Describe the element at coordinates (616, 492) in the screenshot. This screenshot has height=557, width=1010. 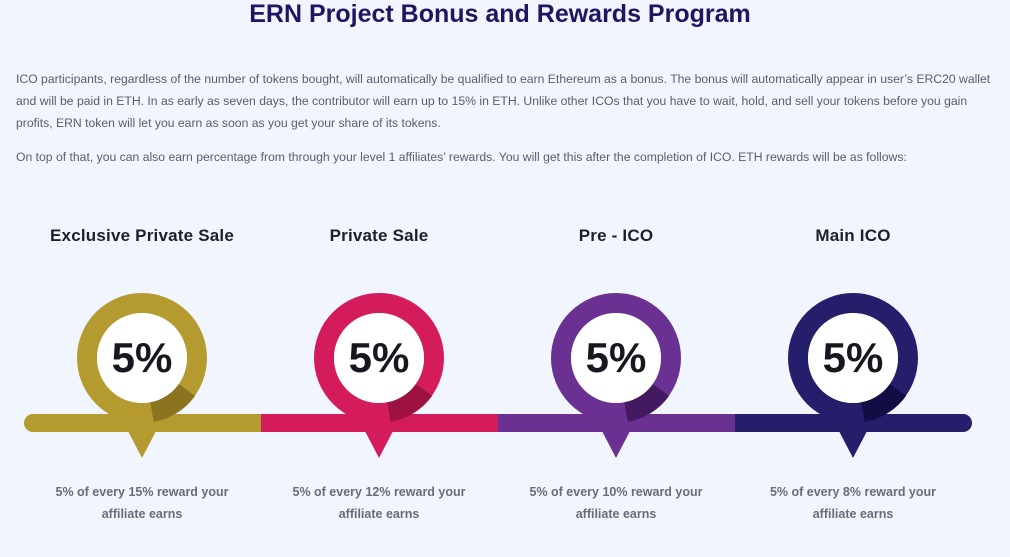
I see `caption-line: 5% of every 10% reward your` at that location.